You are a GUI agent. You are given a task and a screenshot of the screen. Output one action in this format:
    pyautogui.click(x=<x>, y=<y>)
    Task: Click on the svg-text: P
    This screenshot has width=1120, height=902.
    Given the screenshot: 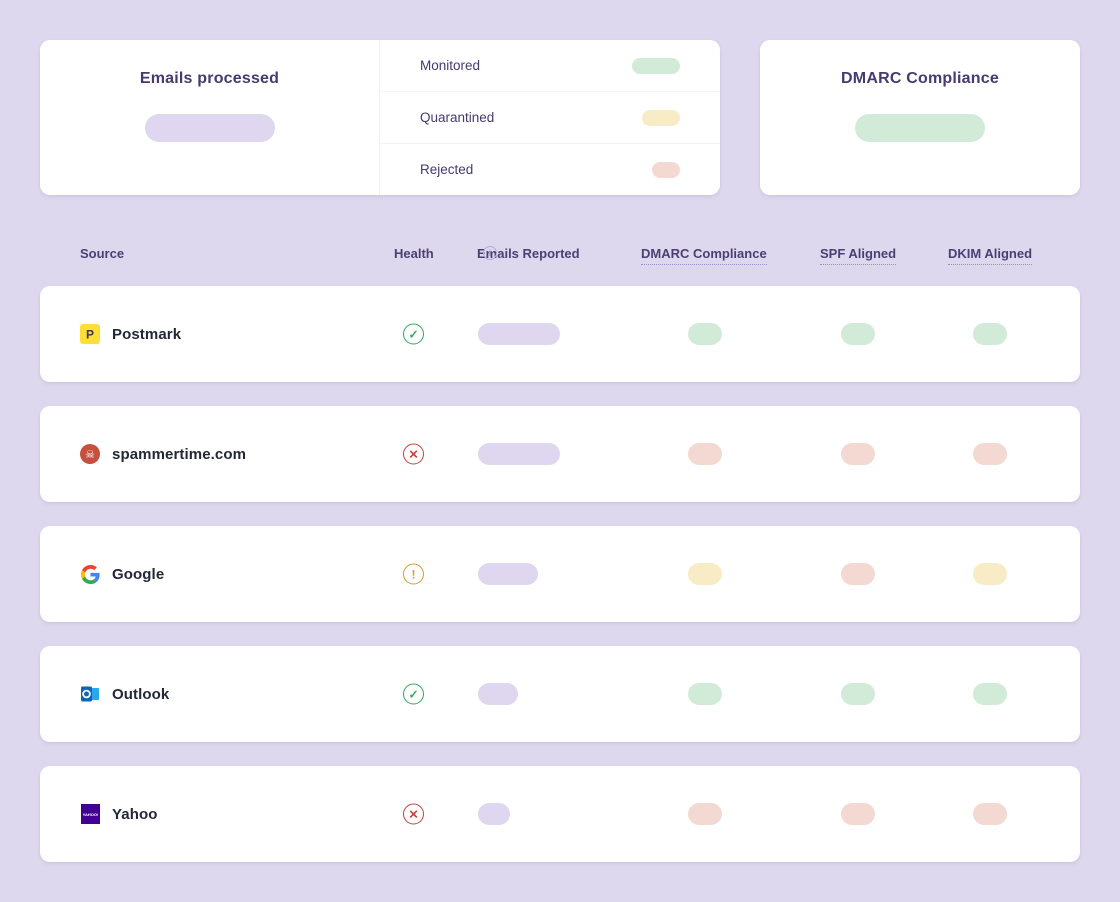 What is the action you would take?
    pyautogui.click(x=90, y=335)
    